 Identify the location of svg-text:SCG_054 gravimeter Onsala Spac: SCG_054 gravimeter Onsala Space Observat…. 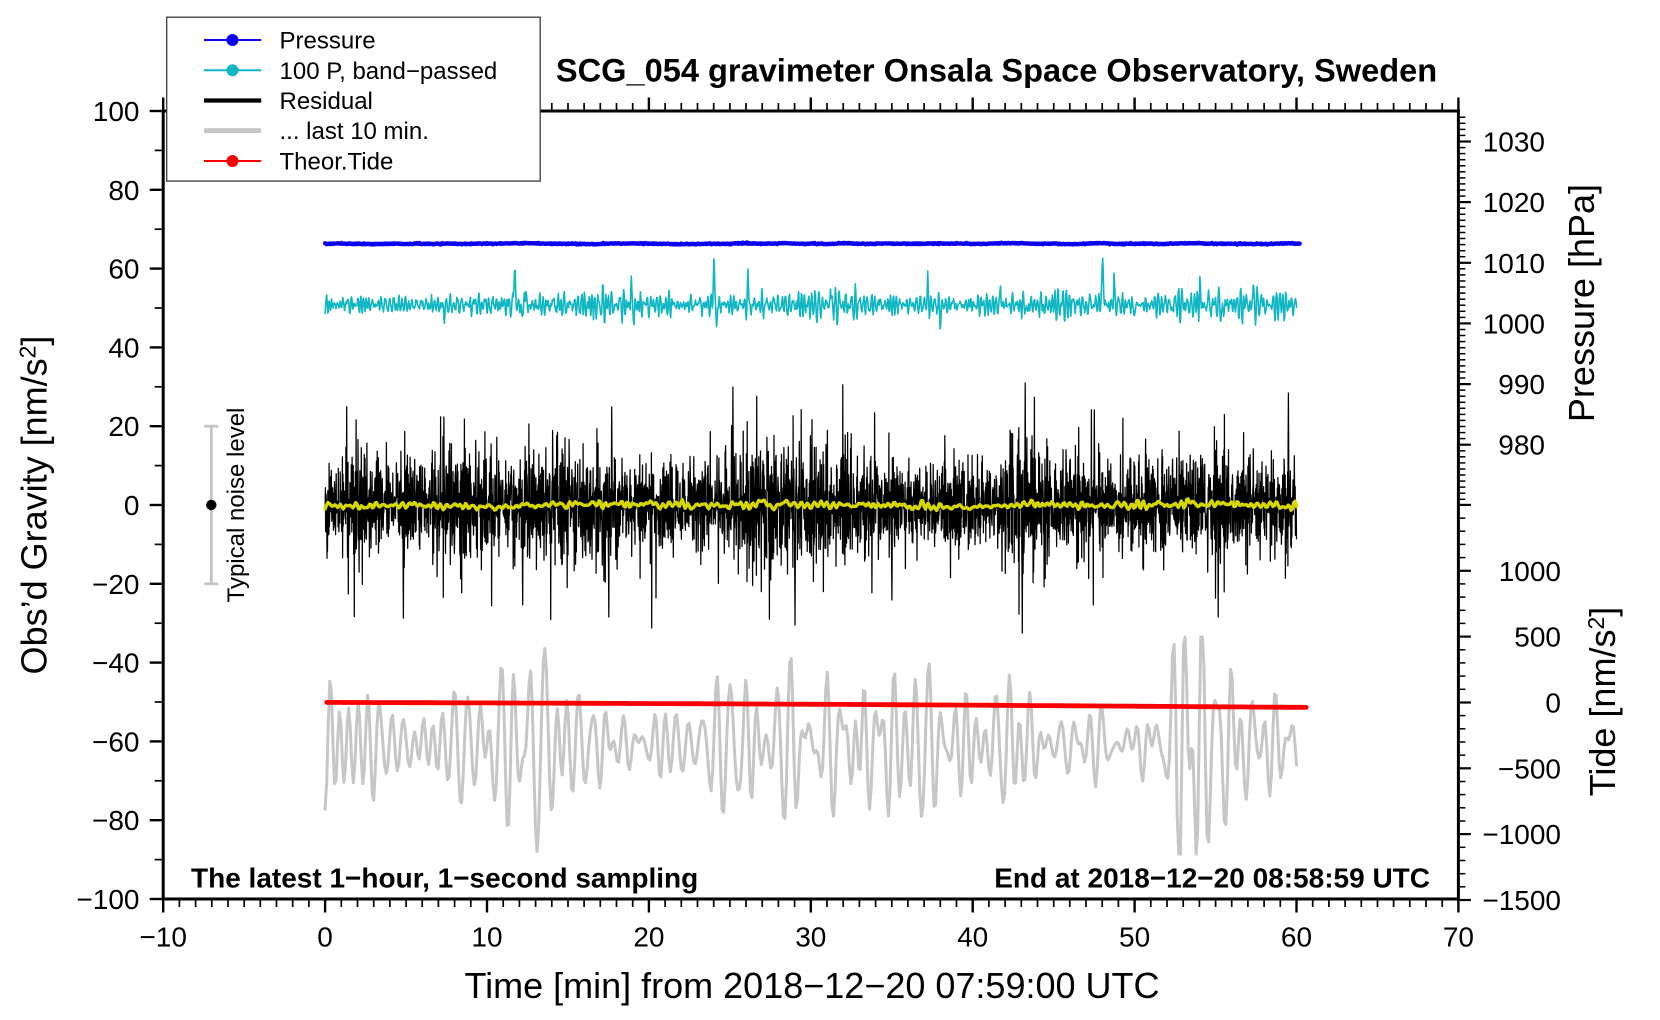
(996, 69).